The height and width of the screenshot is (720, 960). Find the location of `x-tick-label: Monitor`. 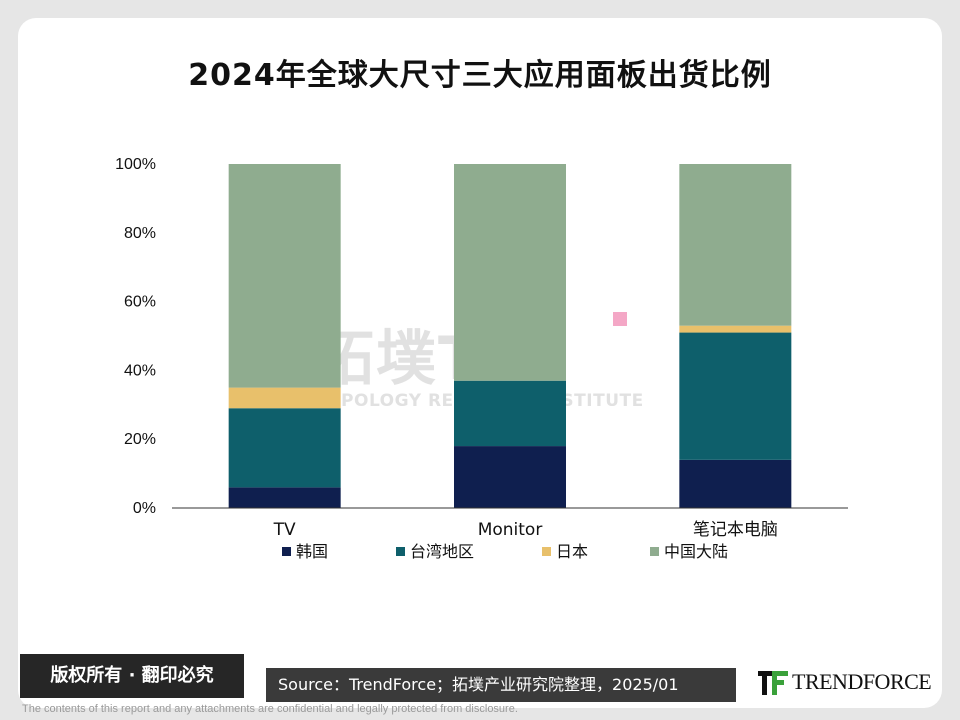

x-tick-label: Monitor is located at coordinates (510, 530).